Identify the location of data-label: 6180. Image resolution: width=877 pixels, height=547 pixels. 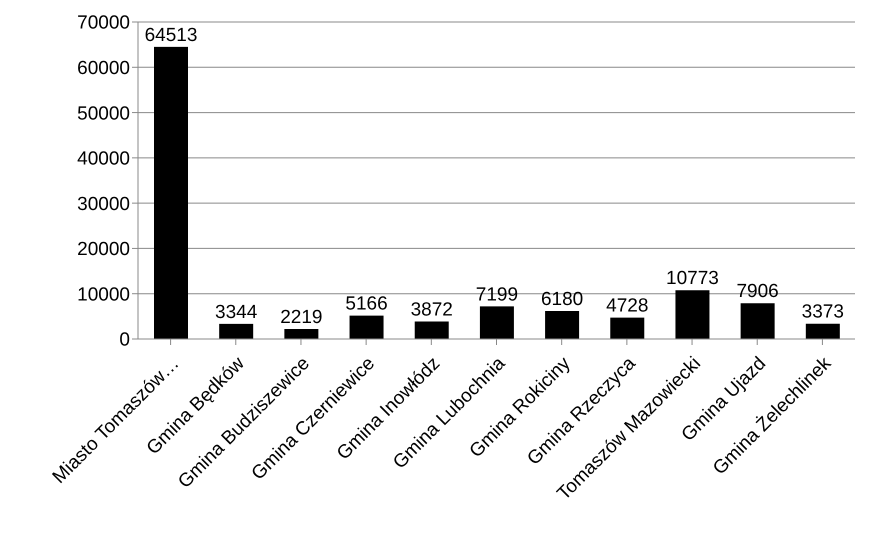
(562, 299).